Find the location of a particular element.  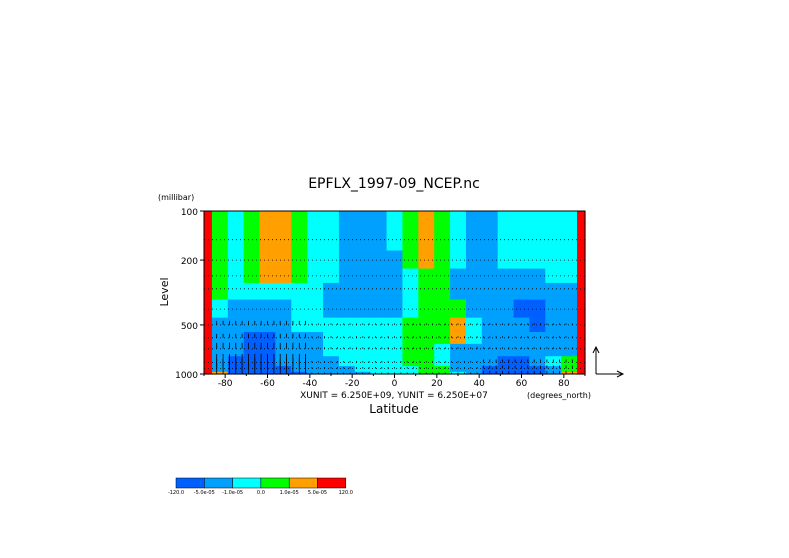

vector-scale-text: XUNIT = 6.250E+09, YUNIT = 6.250E+07 is located at coordinates (394, 396).